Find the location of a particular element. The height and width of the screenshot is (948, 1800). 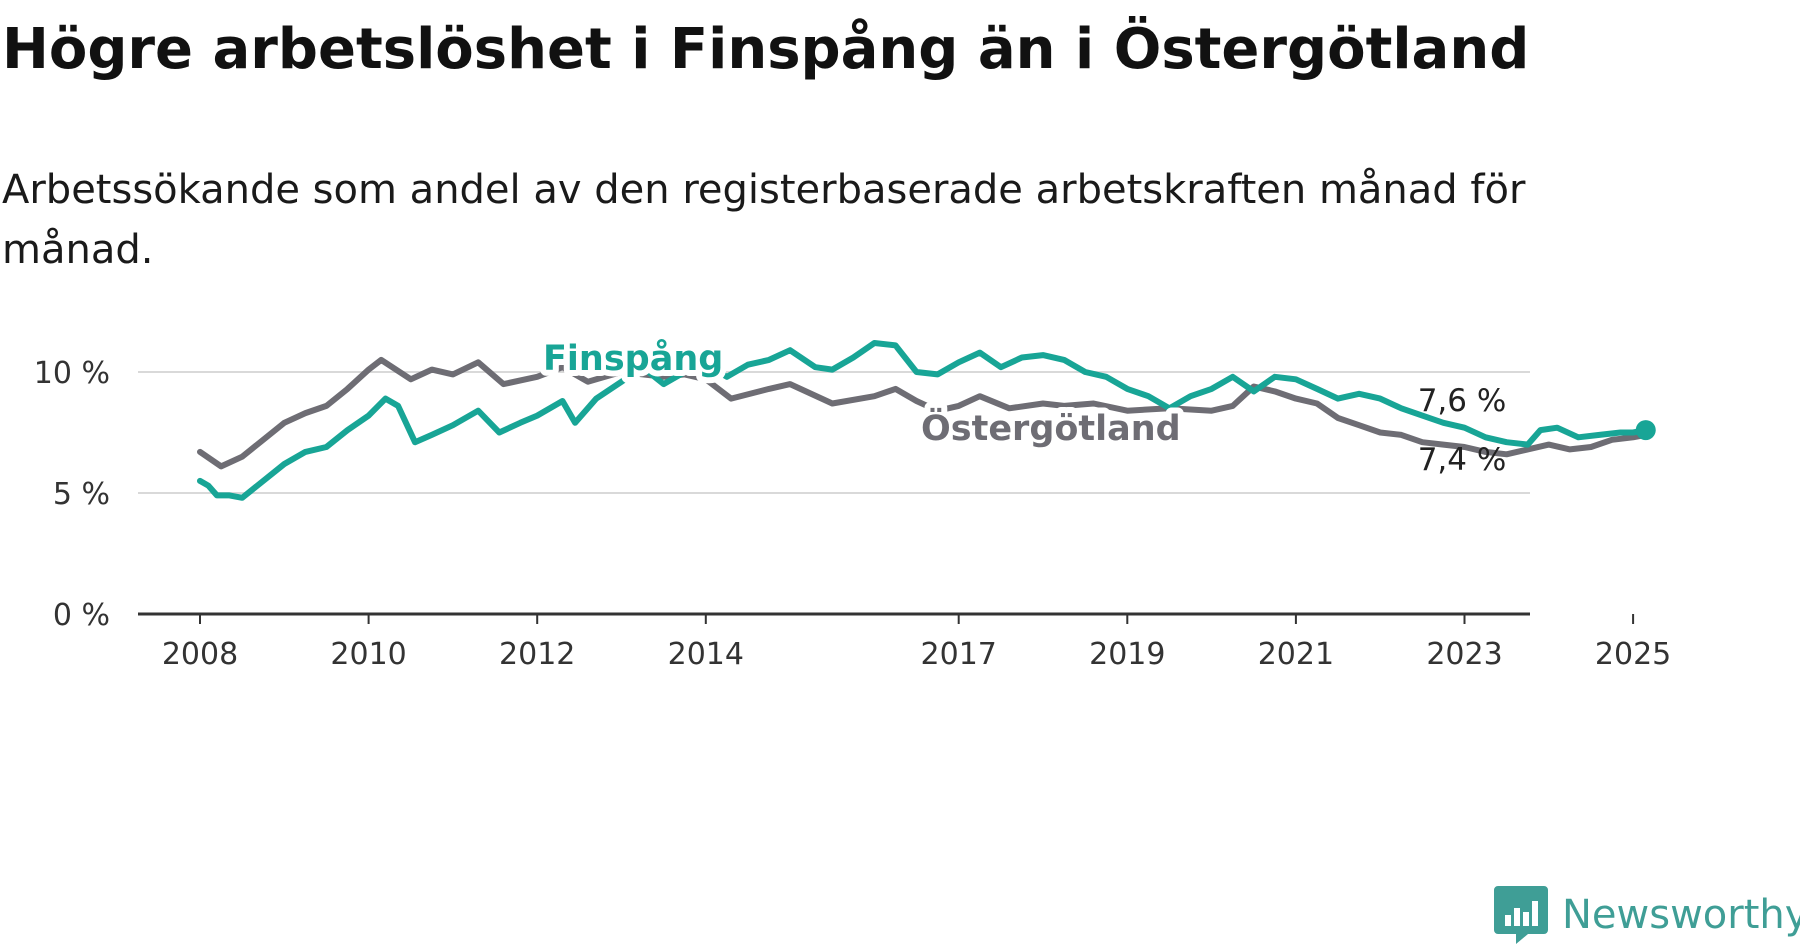

y-tick-label: 10 % is located at coordinates (72, 373).